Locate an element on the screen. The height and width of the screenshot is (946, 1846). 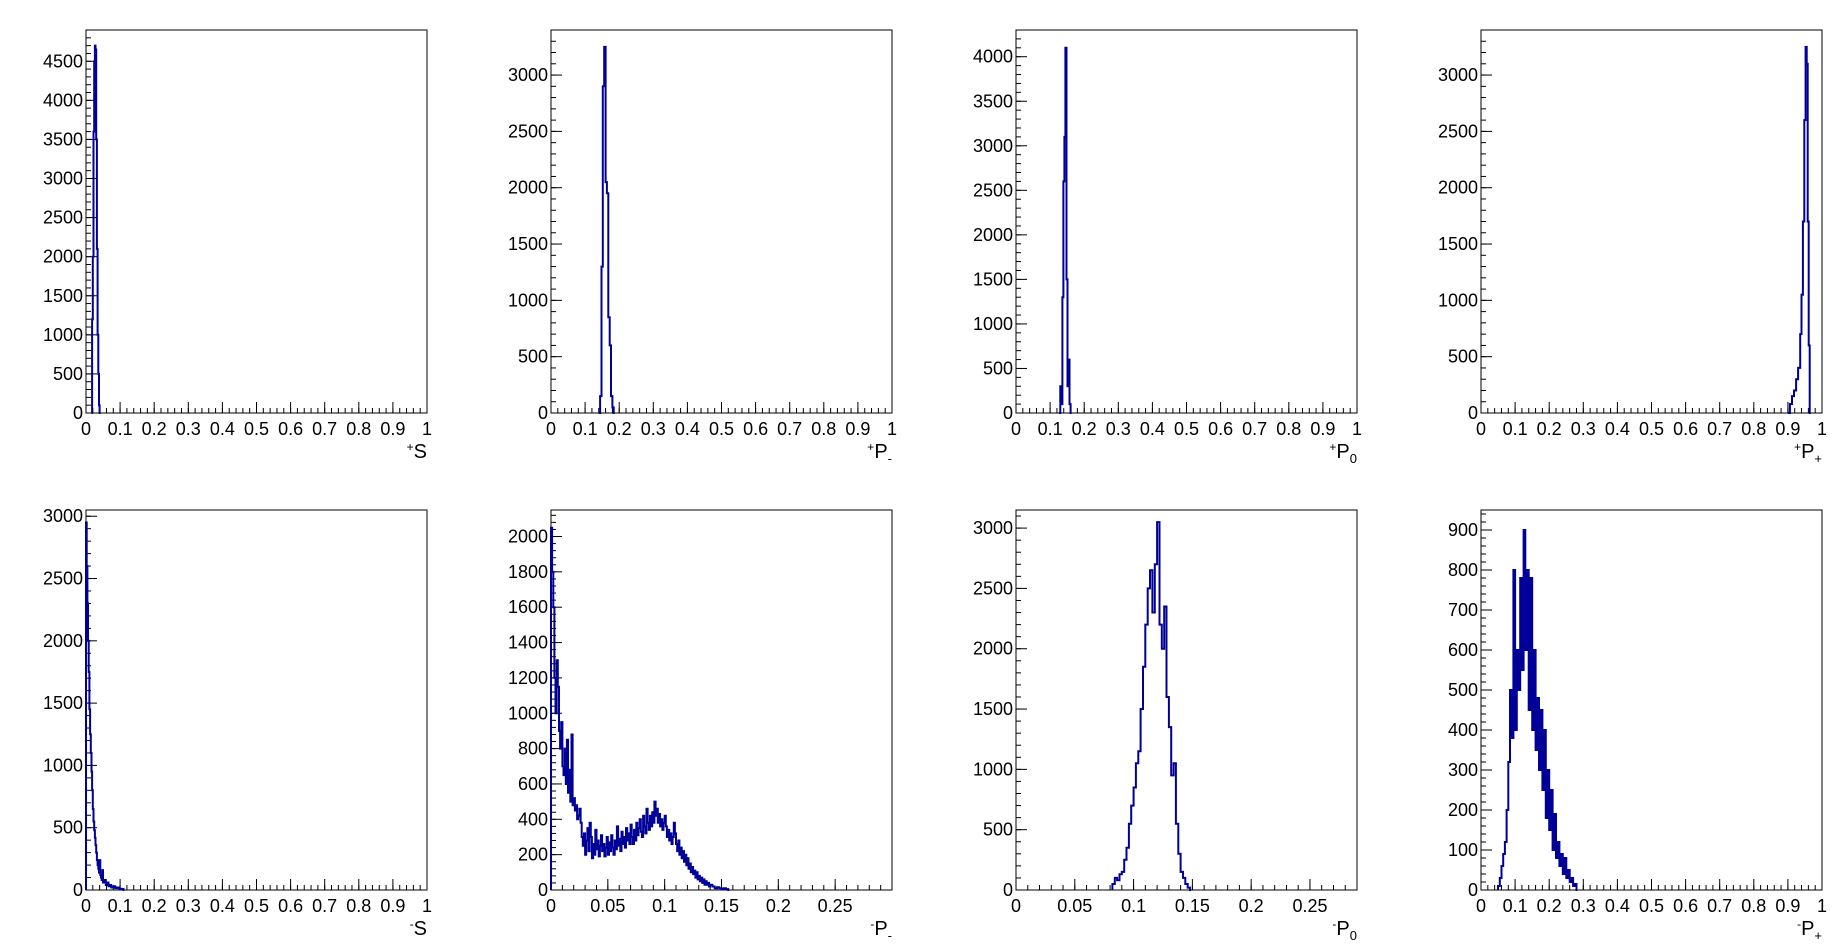
y-tick-label: 900 is located at coordinates (1463, 530).